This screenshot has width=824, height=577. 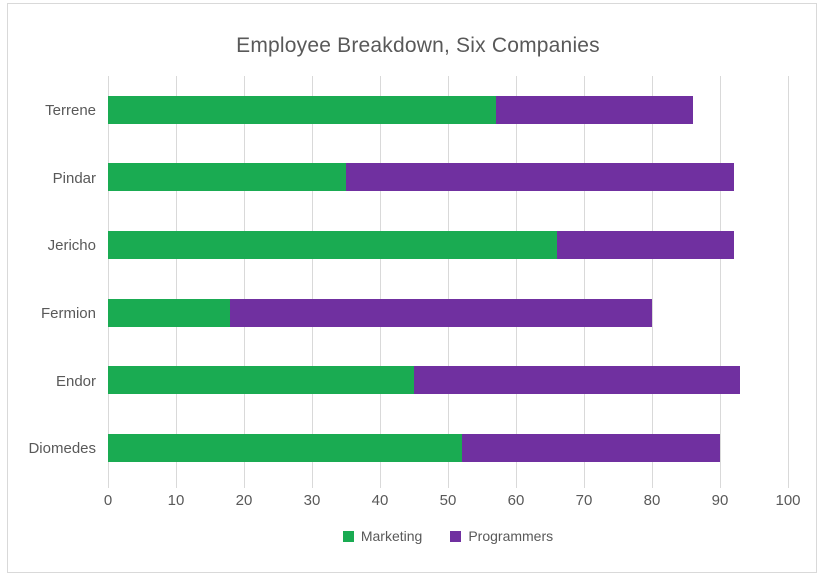 What do you see at coordinates (720, 500) in the screenshot?
I see `x-tick-label-90: 90` at bounding box center [720, 500].